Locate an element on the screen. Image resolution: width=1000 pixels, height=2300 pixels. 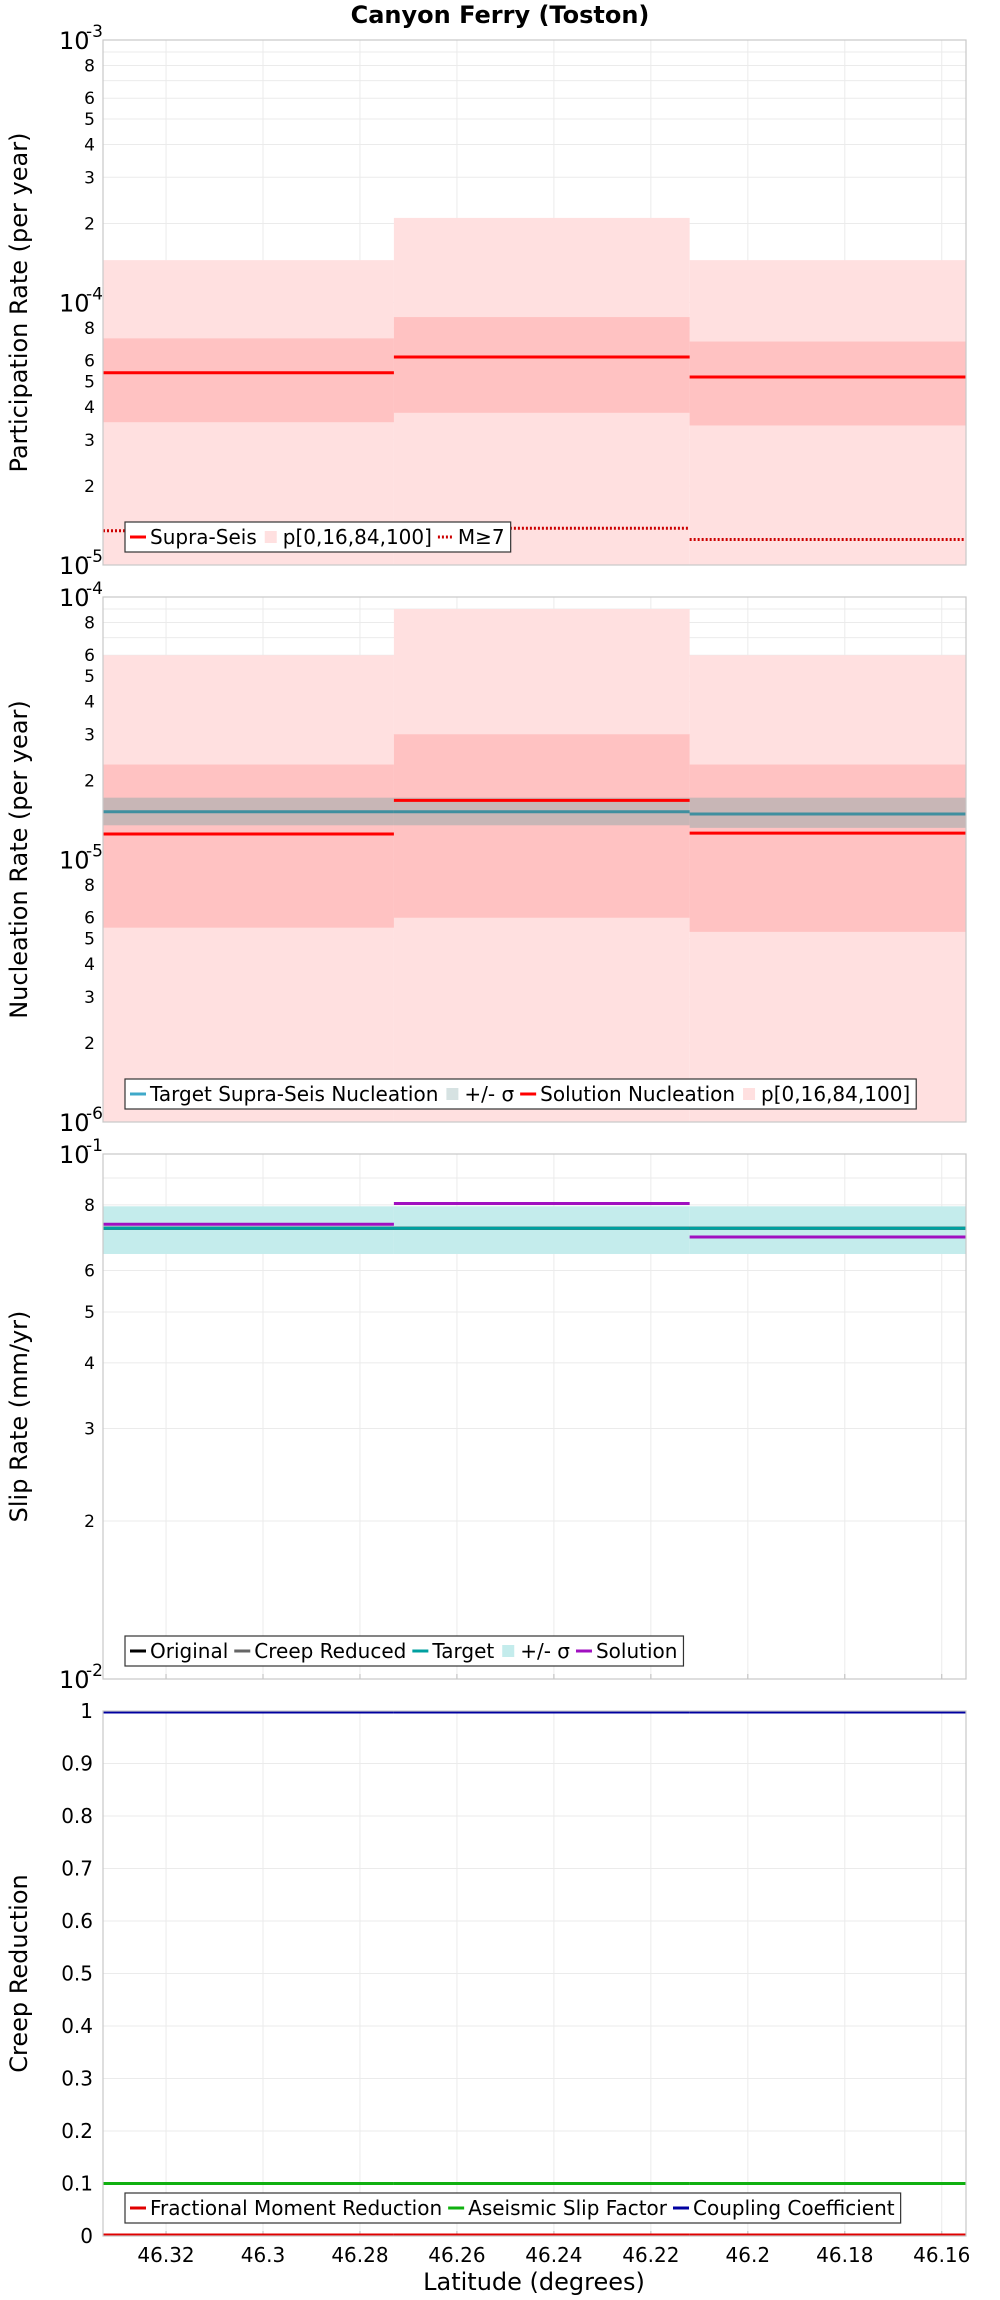
legend-entry: Fractional Moment Reduction is located at coordinates (296, 2208).